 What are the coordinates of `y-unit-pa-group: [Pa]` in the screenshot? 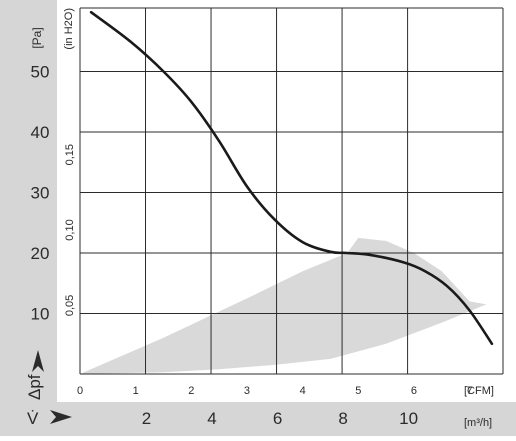 It's located at (37, 37).